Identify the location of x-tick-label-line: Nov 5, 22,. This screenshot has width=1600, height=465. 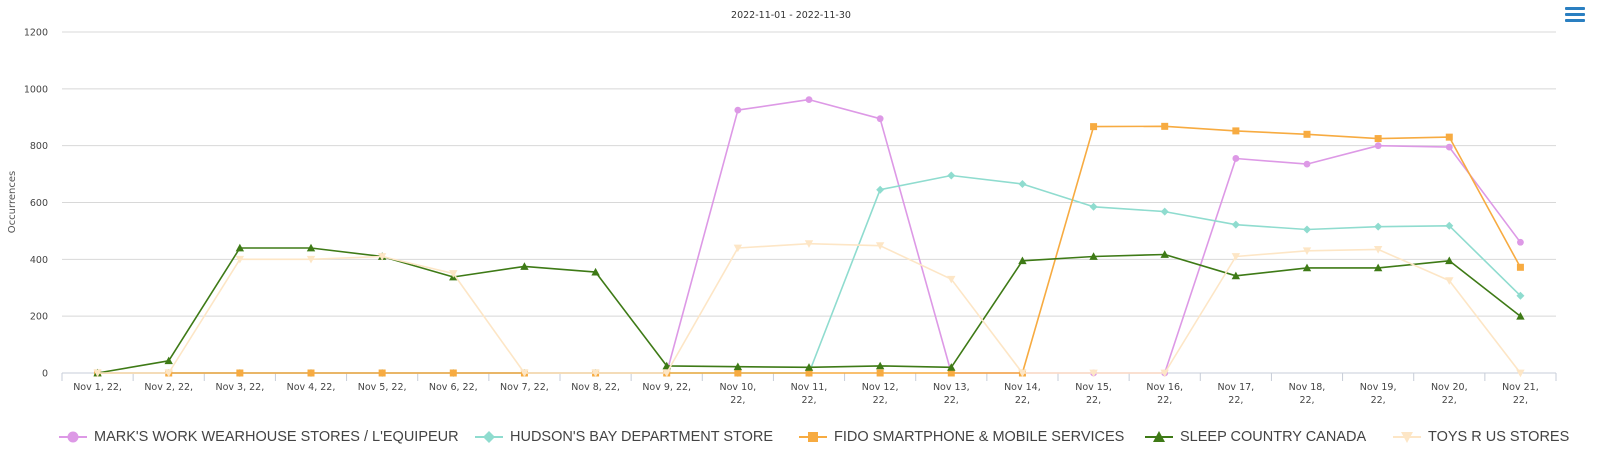
(382, 387).